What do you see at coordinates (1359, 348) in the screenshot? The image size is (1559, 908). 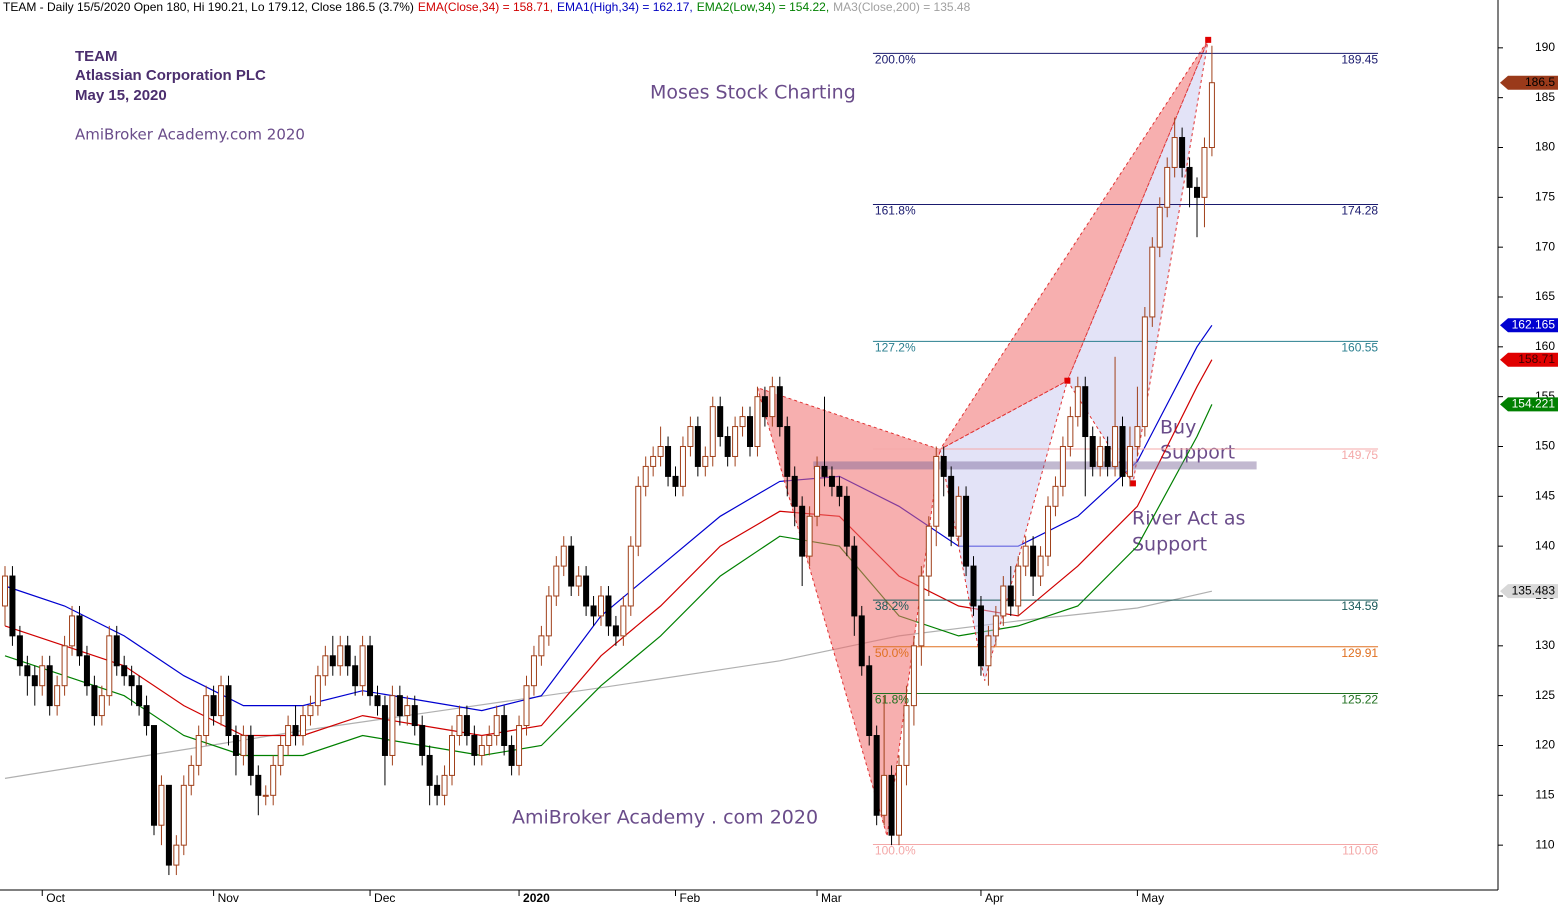 I see `fib-value: 160.55` at bounding box center [1359, 348].